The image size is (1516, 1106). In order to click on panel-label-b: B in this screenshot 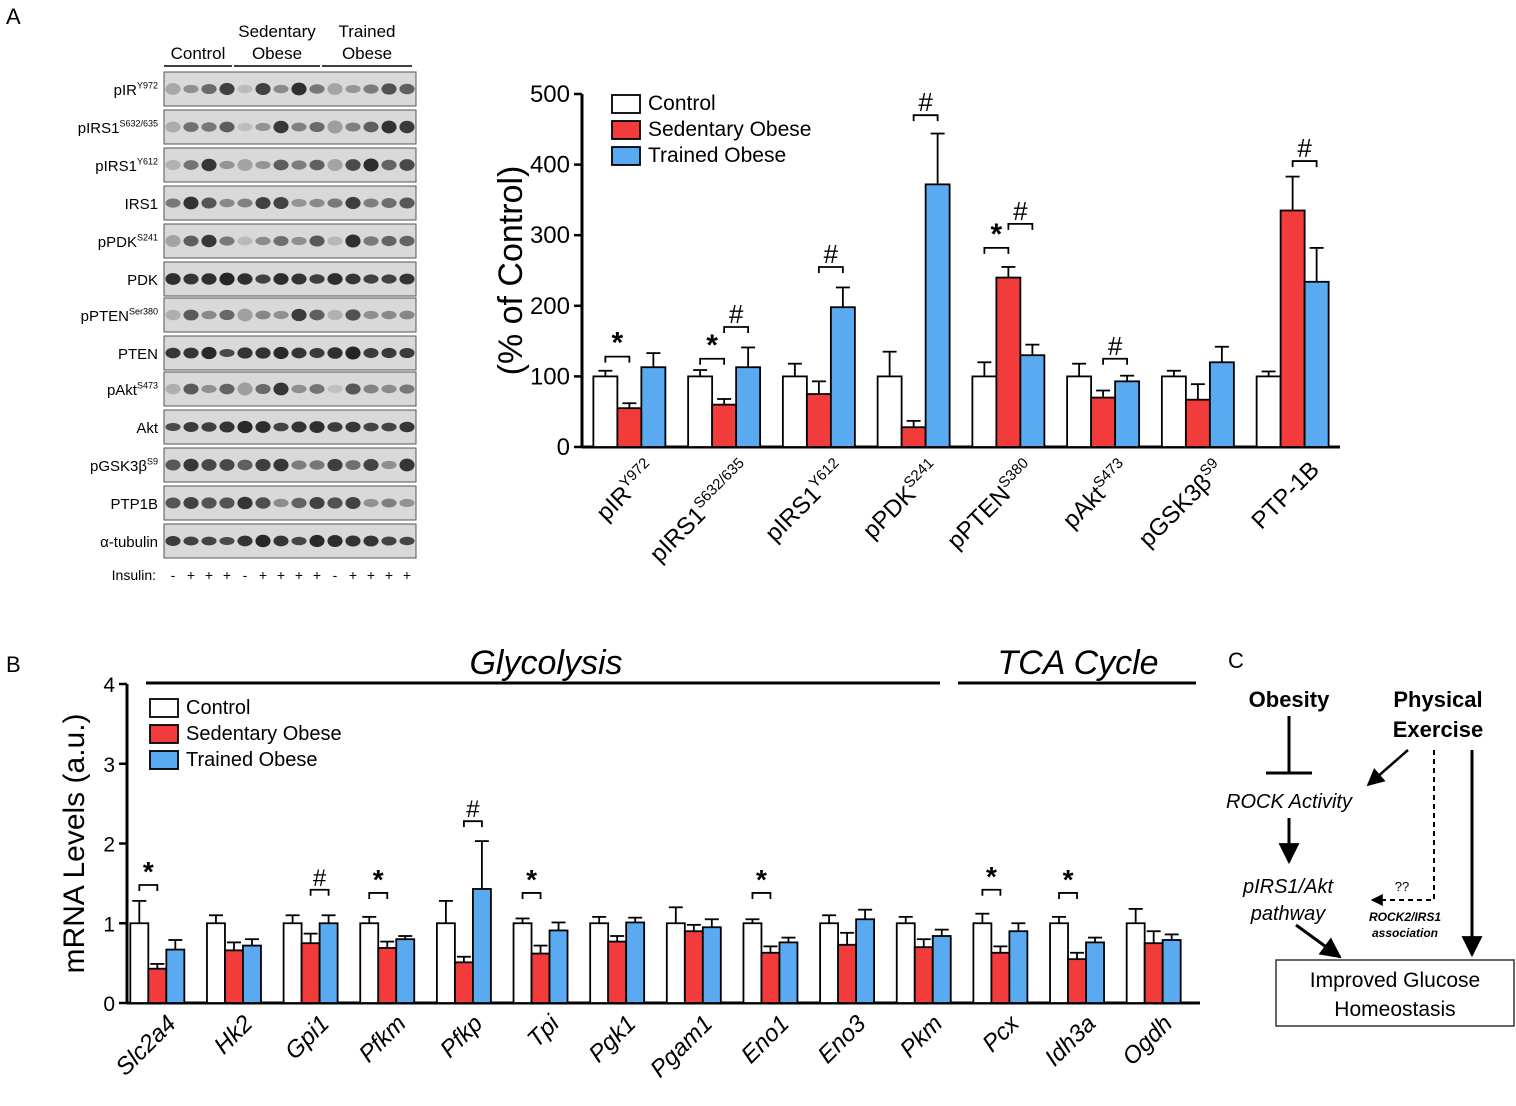, I will do `click(13, 664)`.